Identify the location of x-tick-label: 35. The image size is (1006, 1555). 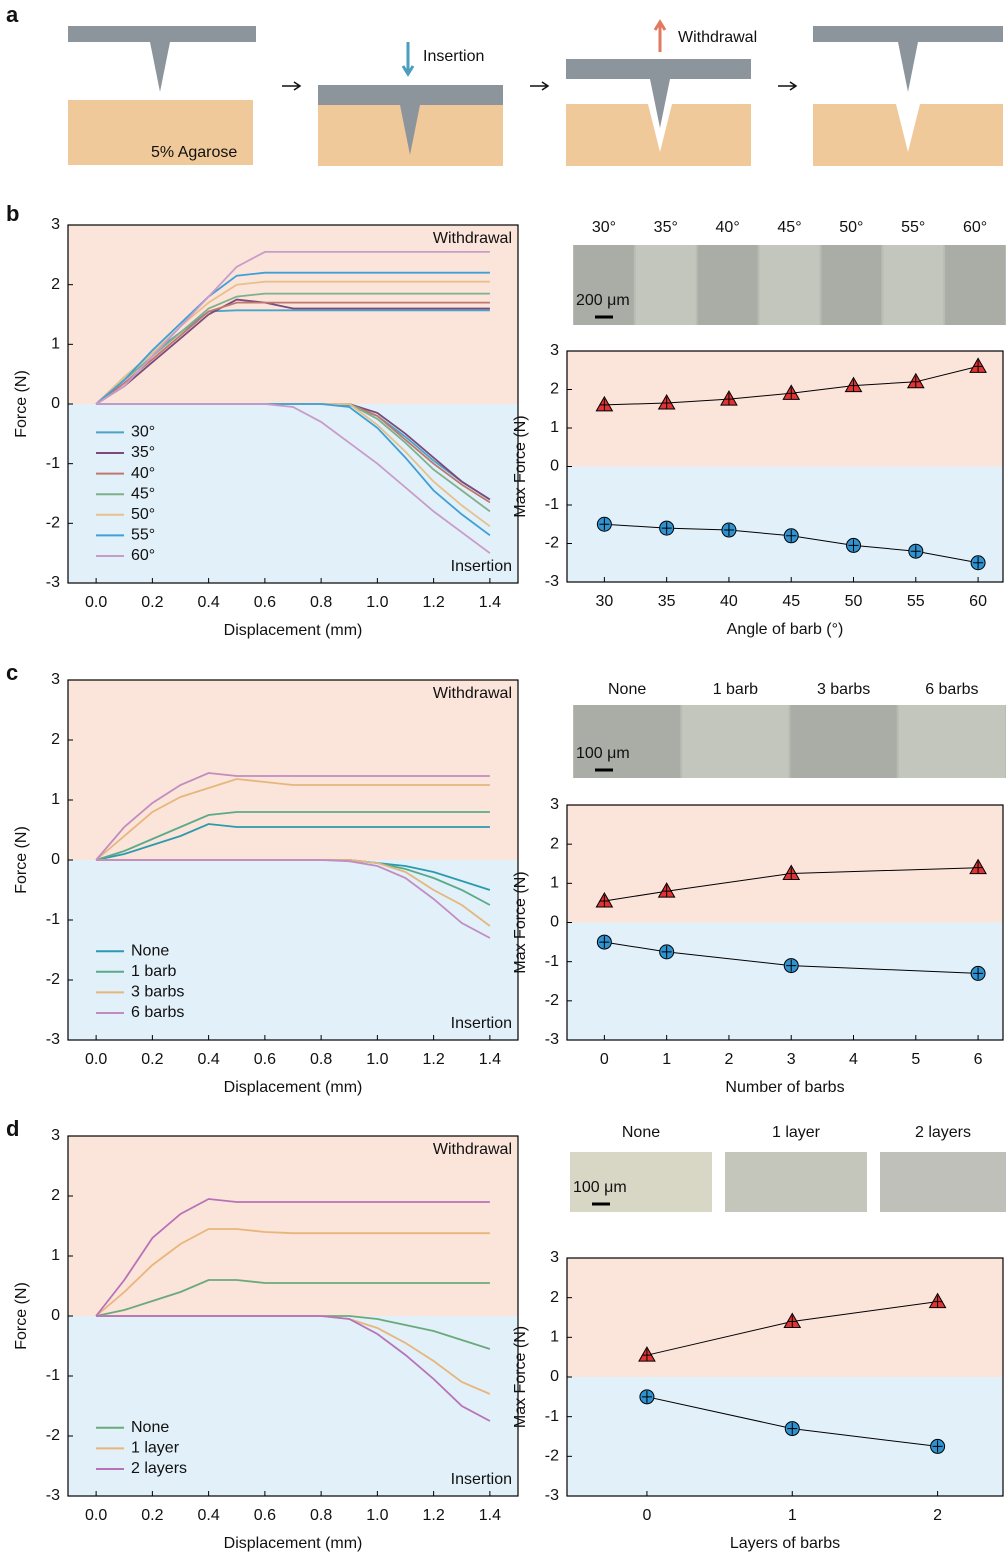
(667, 601).